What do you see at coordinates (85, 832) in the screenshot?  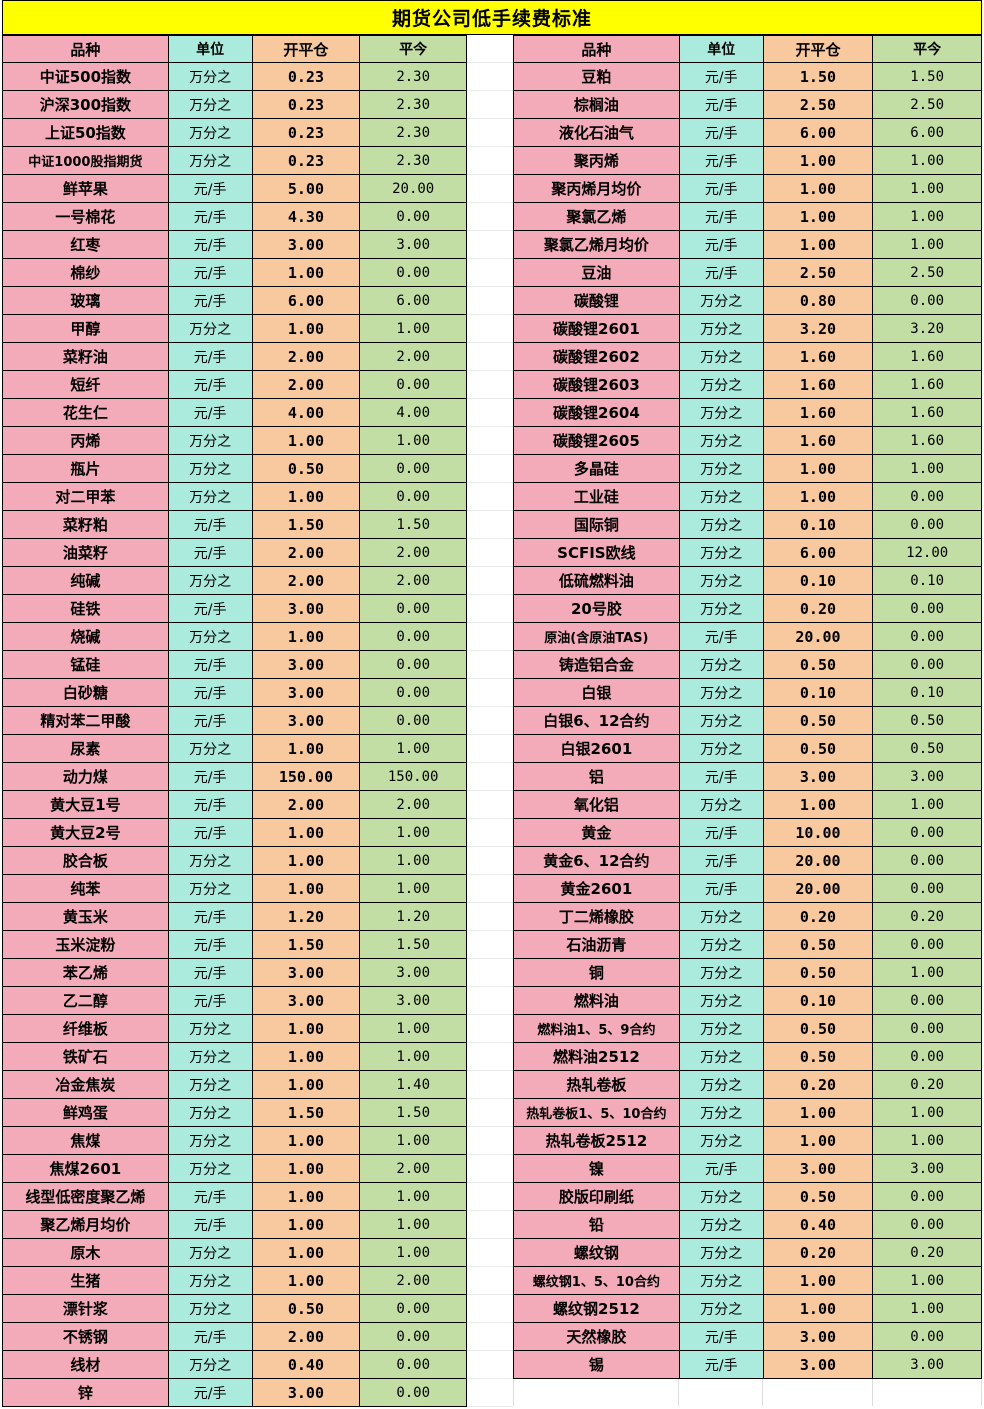 I see `cell-variety: 黄大豆2号` at bounding box center [85, 832].